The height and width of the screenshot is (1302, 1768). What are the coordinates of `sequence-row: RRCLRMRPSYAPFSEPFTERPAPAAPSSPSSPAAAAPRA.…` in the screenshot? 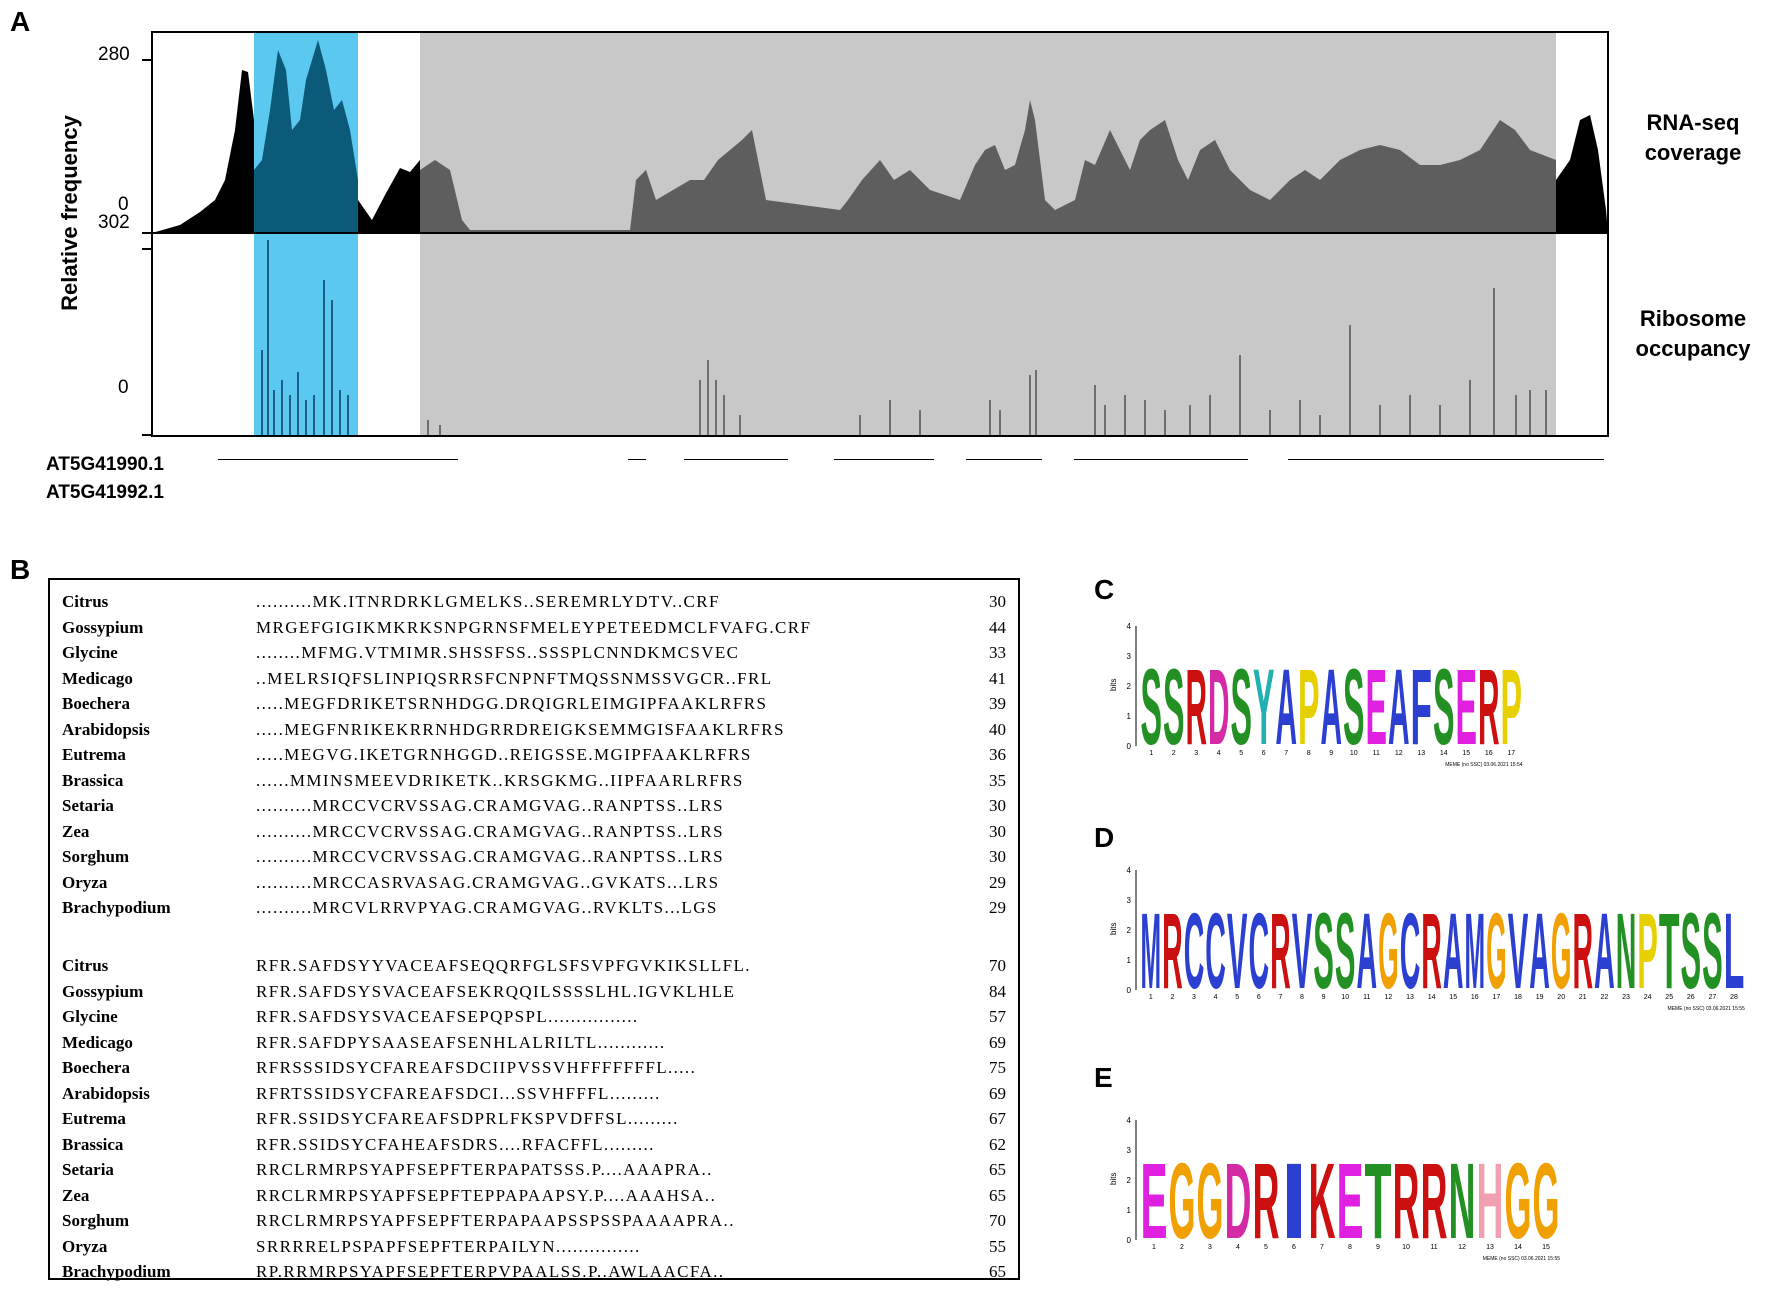 It's located at (495, 1220).